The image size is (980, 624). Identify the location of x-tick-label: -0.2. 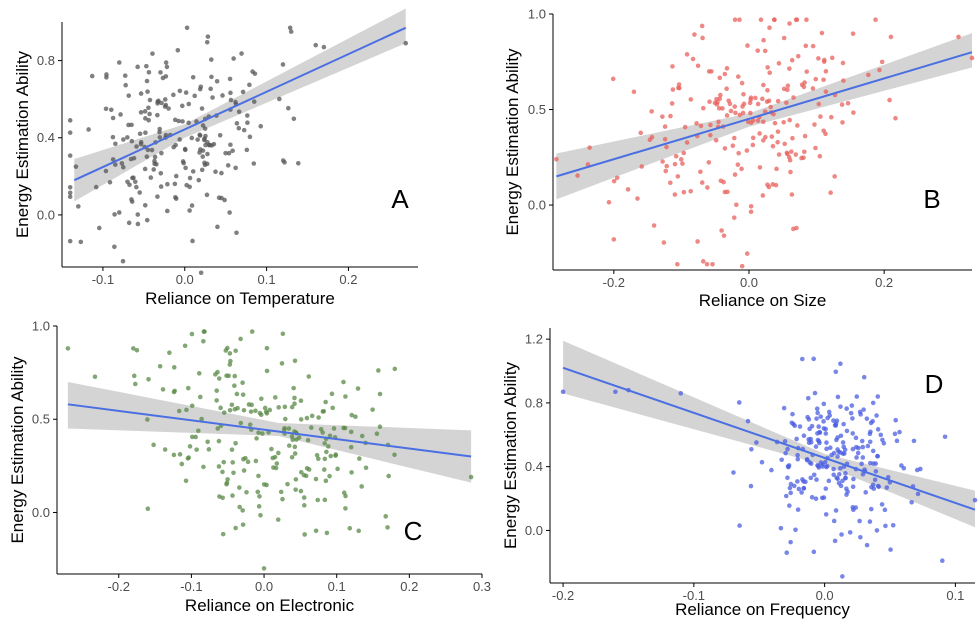
(614, 282).